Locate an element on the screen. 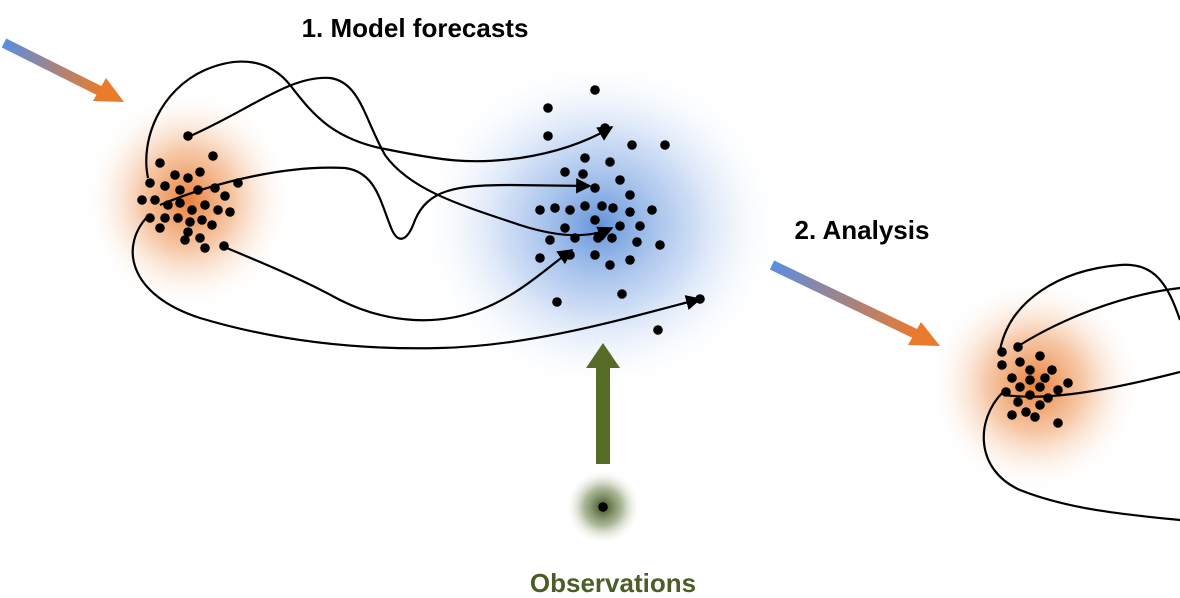 The width and height of the screenshot is (1180, 598). analysis-label: 2. Analysis is located at coordinates (862, 230).